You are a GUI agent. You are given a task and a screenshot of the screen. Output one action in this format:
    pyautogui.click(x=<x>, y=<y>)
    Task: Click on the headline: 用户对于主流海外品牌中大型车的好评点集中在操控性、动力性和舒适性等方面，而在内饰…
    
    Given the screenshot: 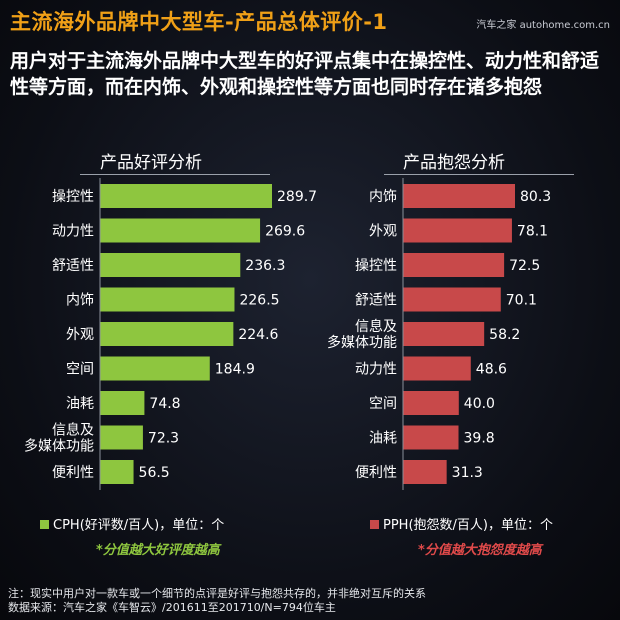 What is the action you would take?
    pyautogui.click(x=305, y=74)
    